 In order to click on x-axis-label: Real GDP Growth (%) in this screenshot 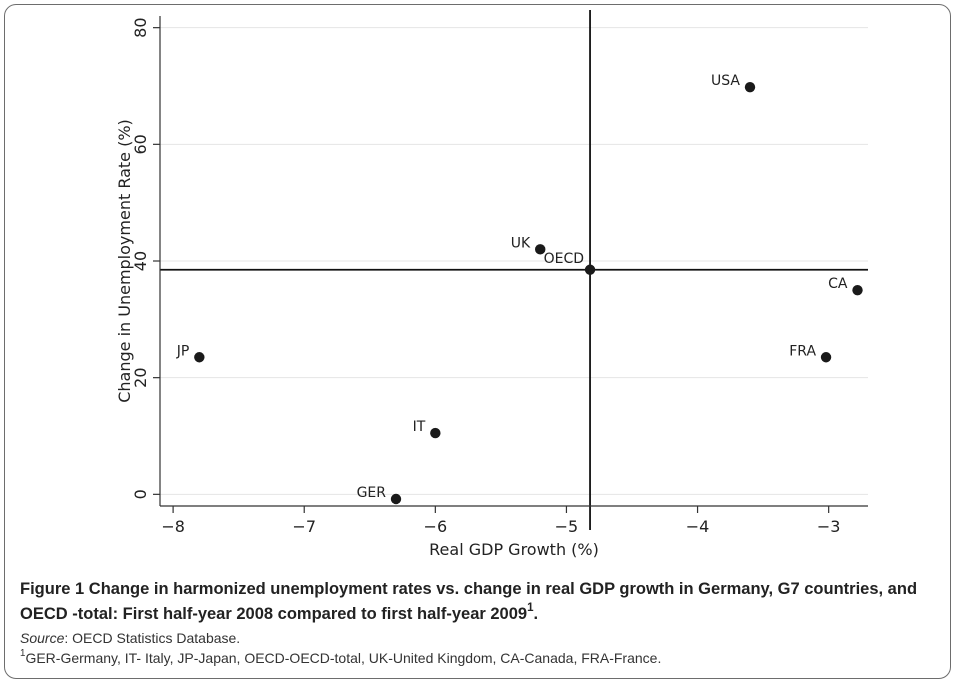, I will do `click(514, 549)`.